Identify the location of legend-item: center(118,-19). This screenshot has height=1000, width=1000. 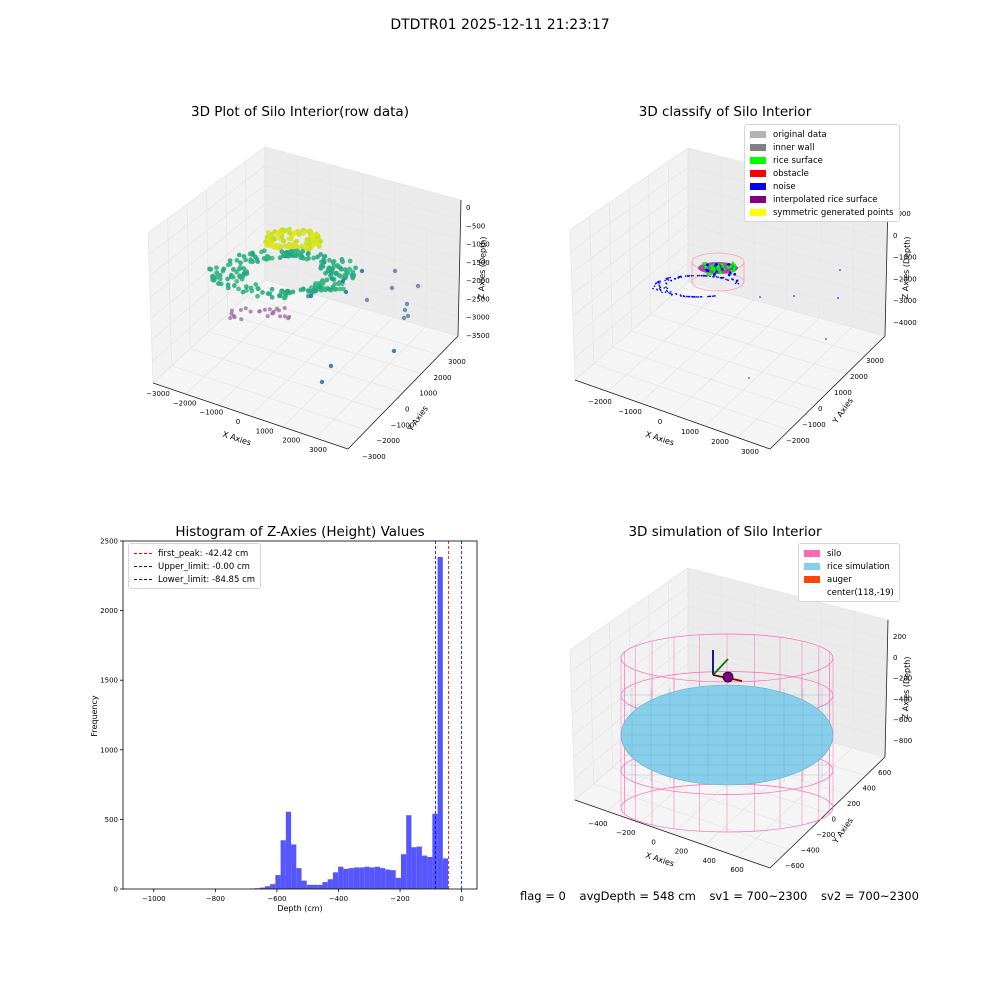
(849, 592).